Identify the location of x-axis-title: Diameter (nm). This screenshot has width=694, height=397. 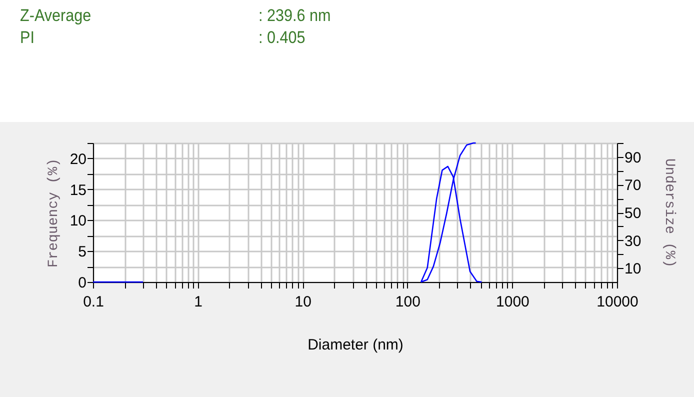
(356, 345).